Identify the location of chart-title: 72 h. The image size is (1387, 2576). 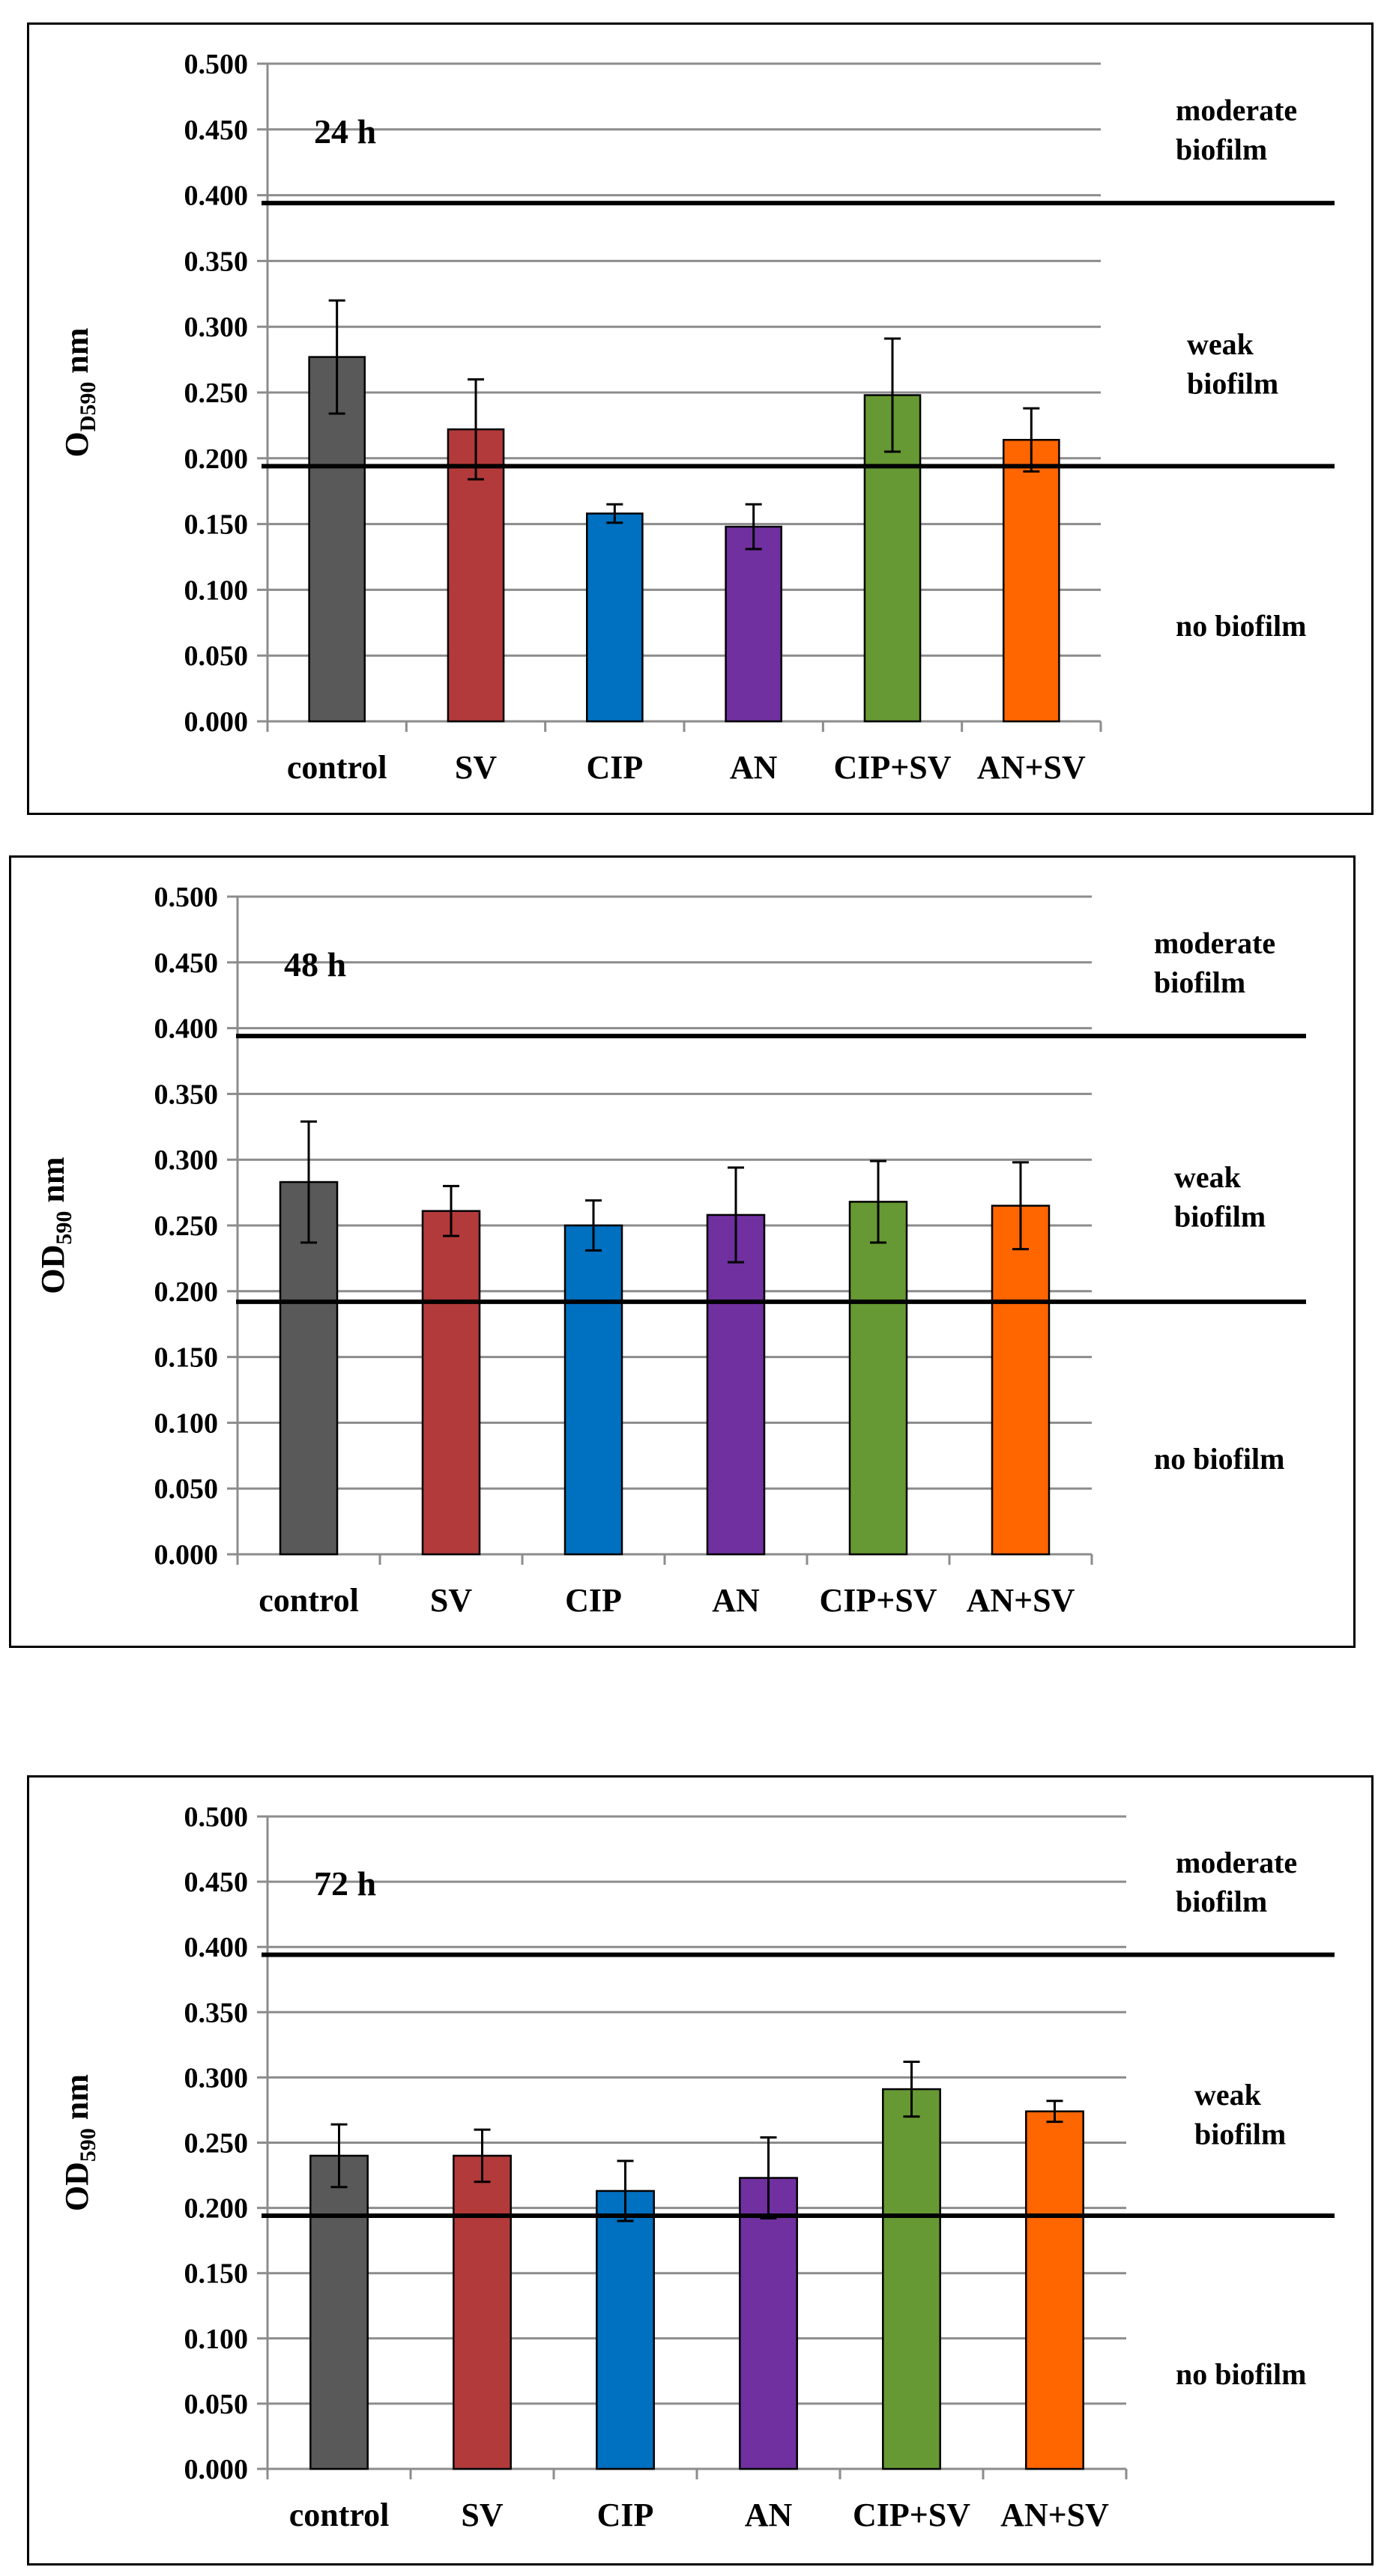
(345, 1884).